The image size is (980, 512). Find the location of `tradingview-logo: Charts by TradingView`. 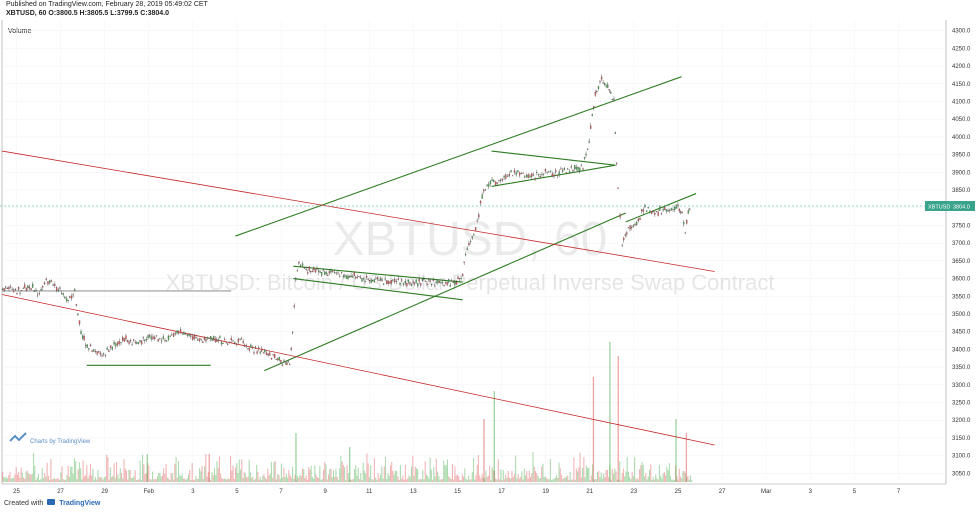

tradingview-logo: Charts by TradingView is located at coordinates (50, 438).